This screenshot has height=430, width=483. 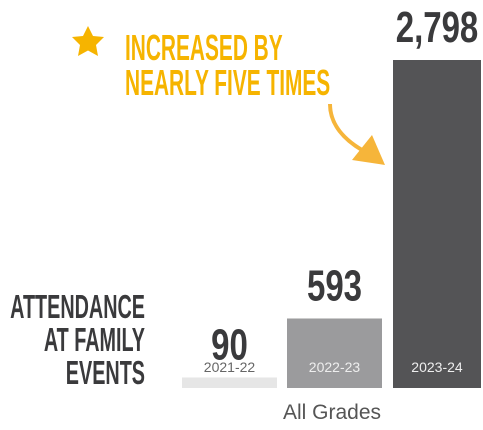 What do you see at coordinates (332, 412) in the screenshot?
I see `x-axis-label: All Grades` at bounding box center [332, 412].